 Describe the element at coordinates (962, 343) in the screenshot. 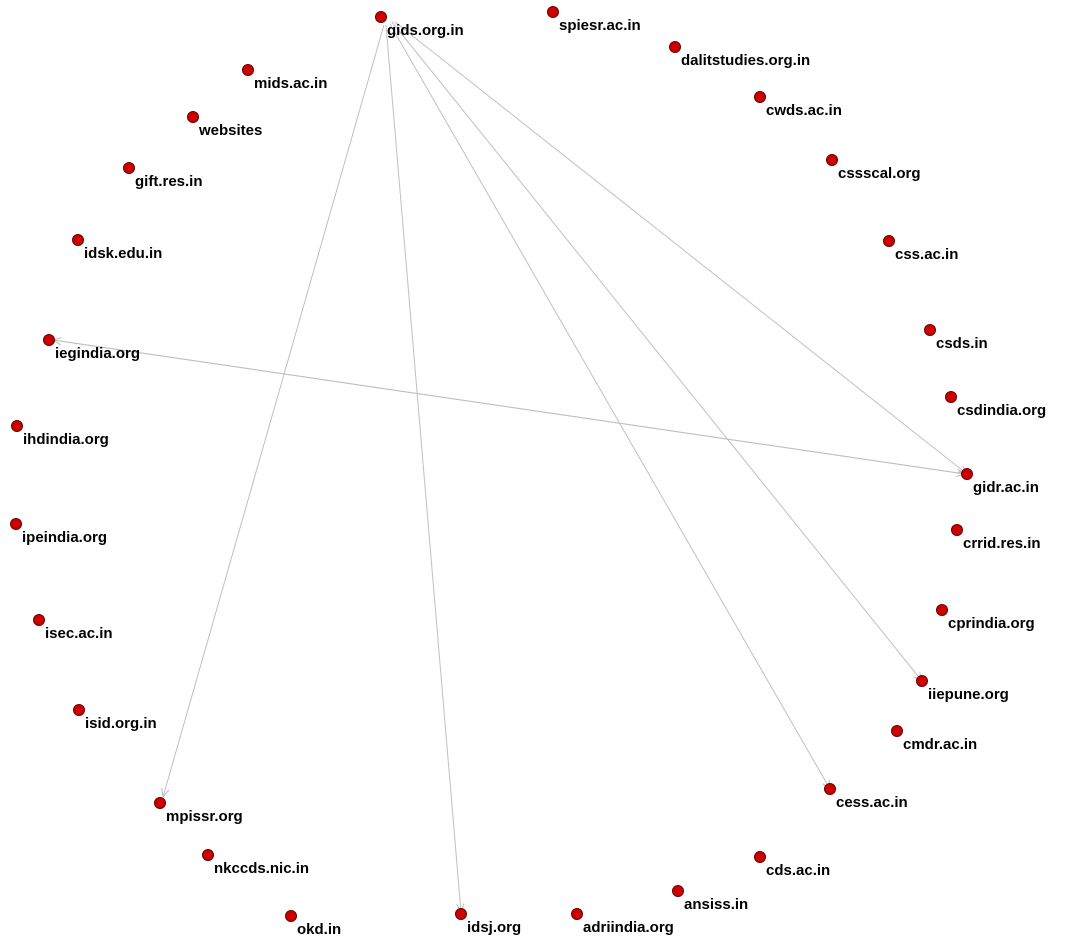

I see `node-label: csds.in` at that location.